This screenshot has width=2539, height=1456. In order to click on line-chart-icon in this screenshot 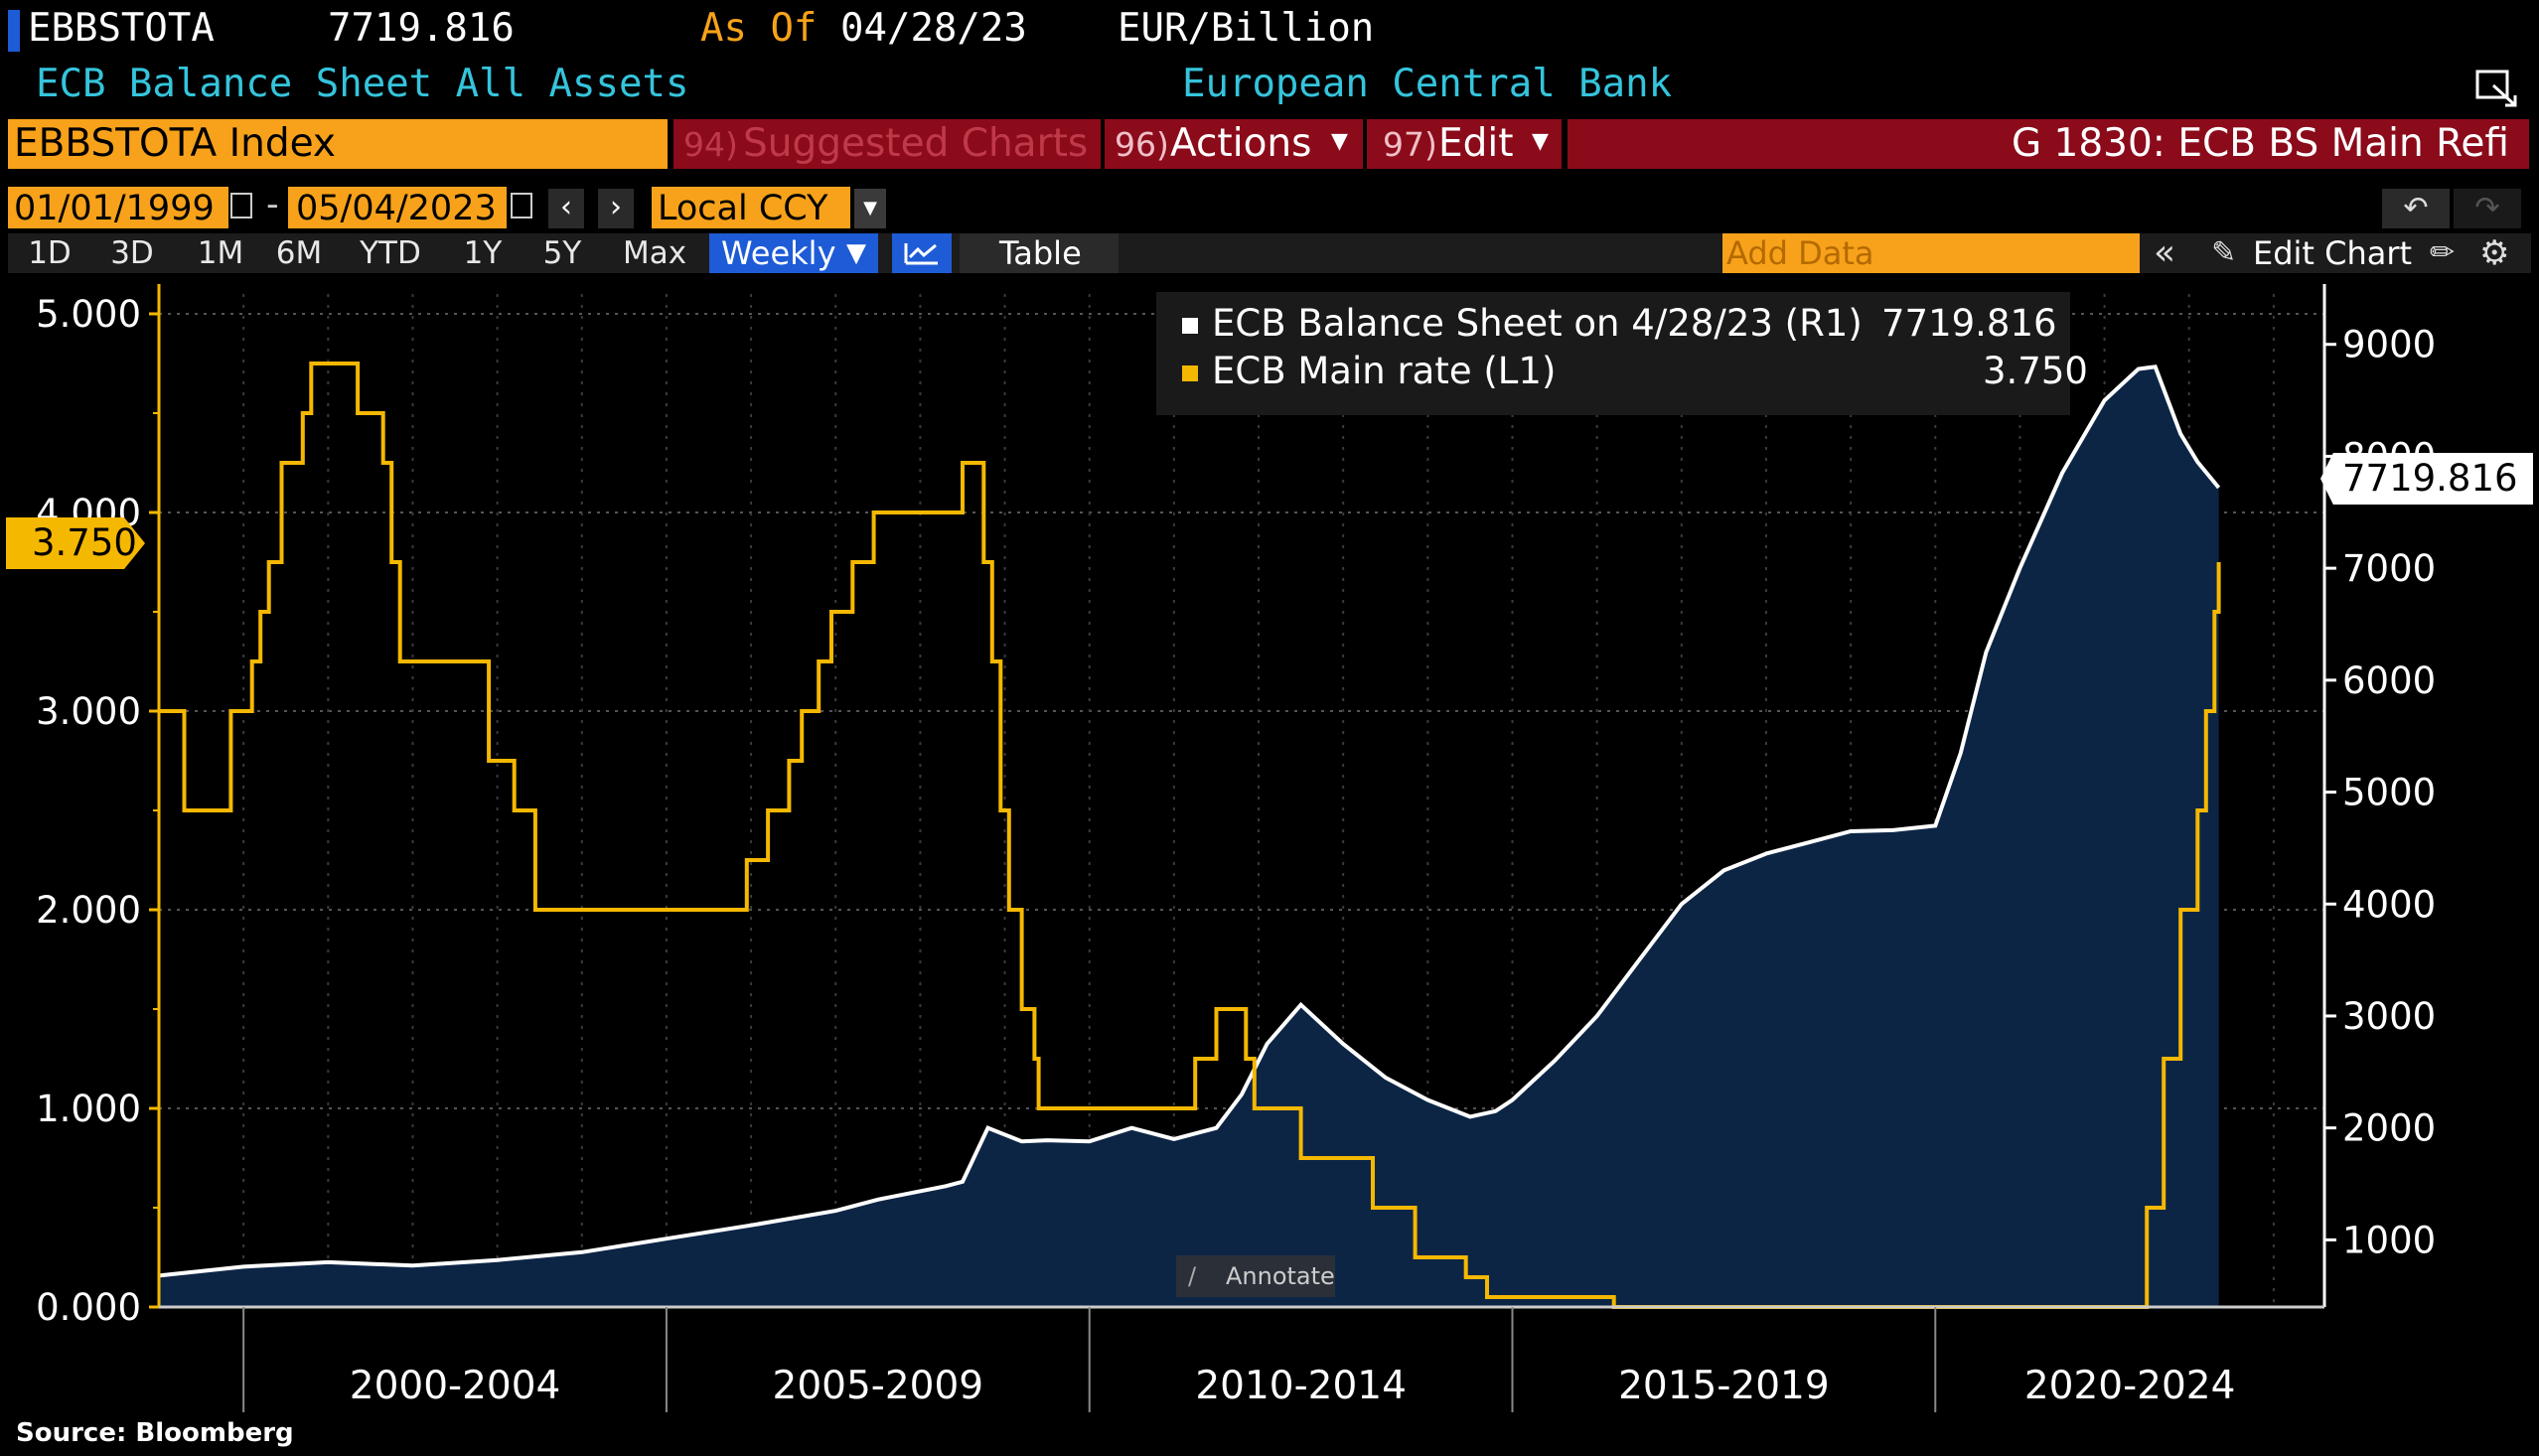, I will do `click(921, 254)`.